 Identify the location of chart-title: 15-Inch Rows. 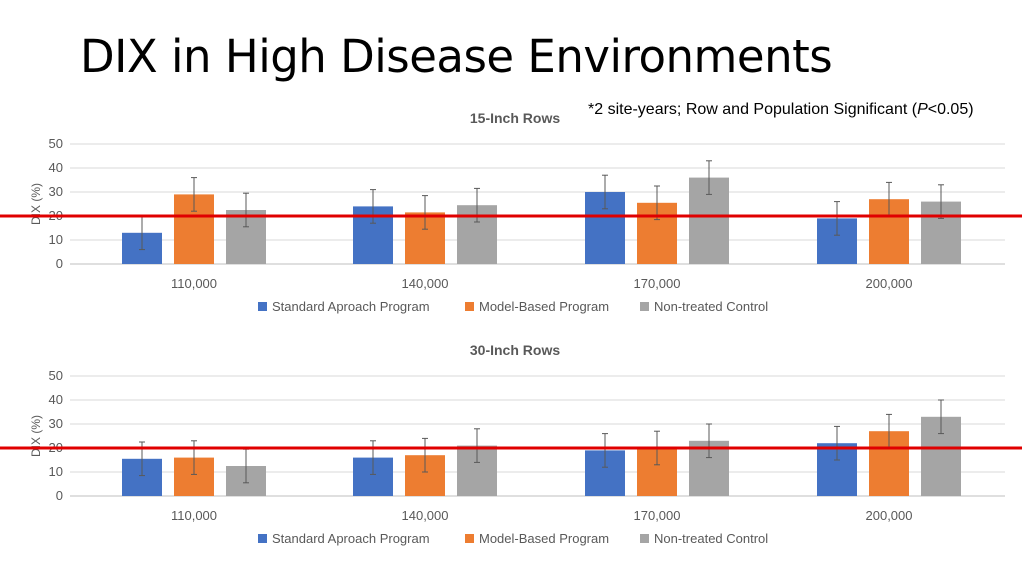
(515, 118).